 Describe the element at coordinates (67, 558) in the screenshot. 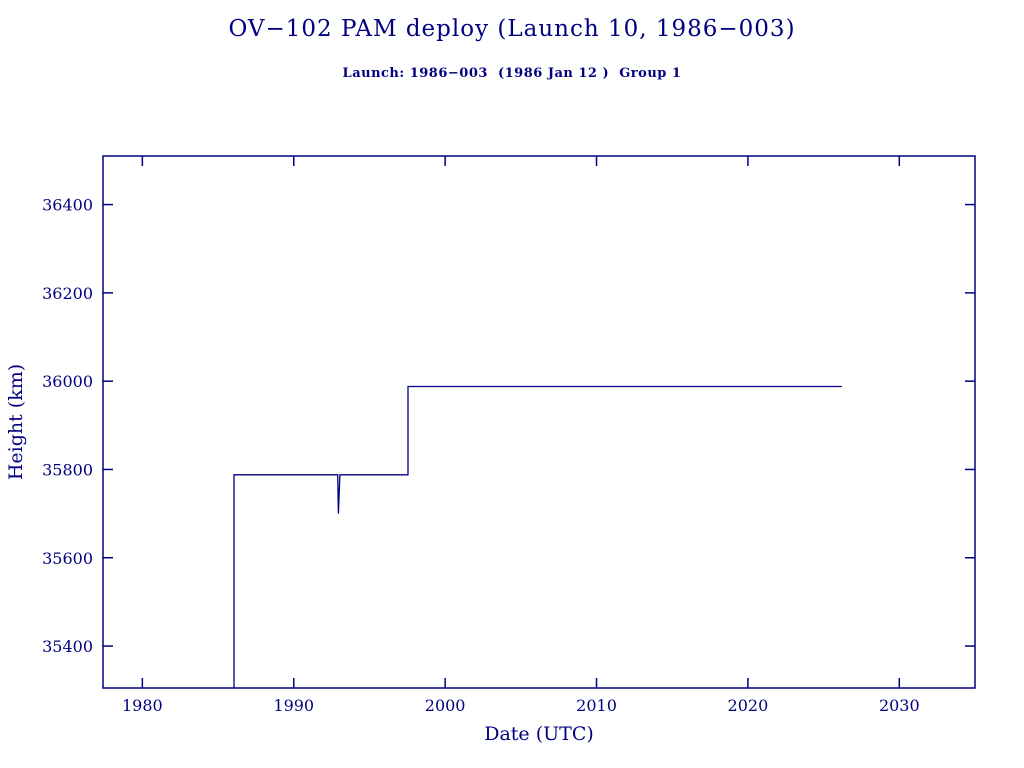

I see `y-tick-label: 35600` at that location.